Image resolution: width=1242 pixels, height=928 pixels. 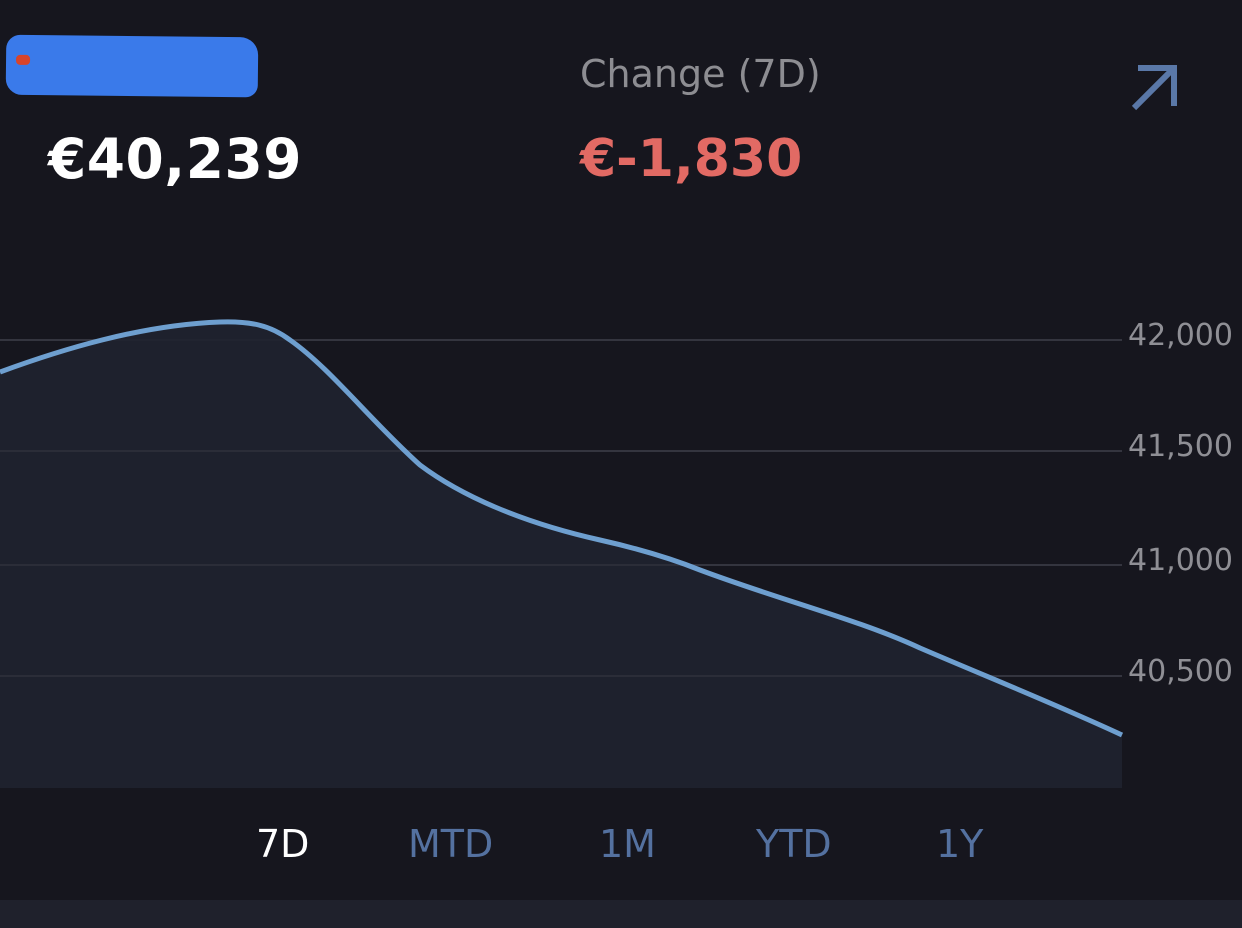 What do you see at coordinates (283, 844) in the screenshot?
I see `tab-7d: 7D` at bounding box center [283, 844].